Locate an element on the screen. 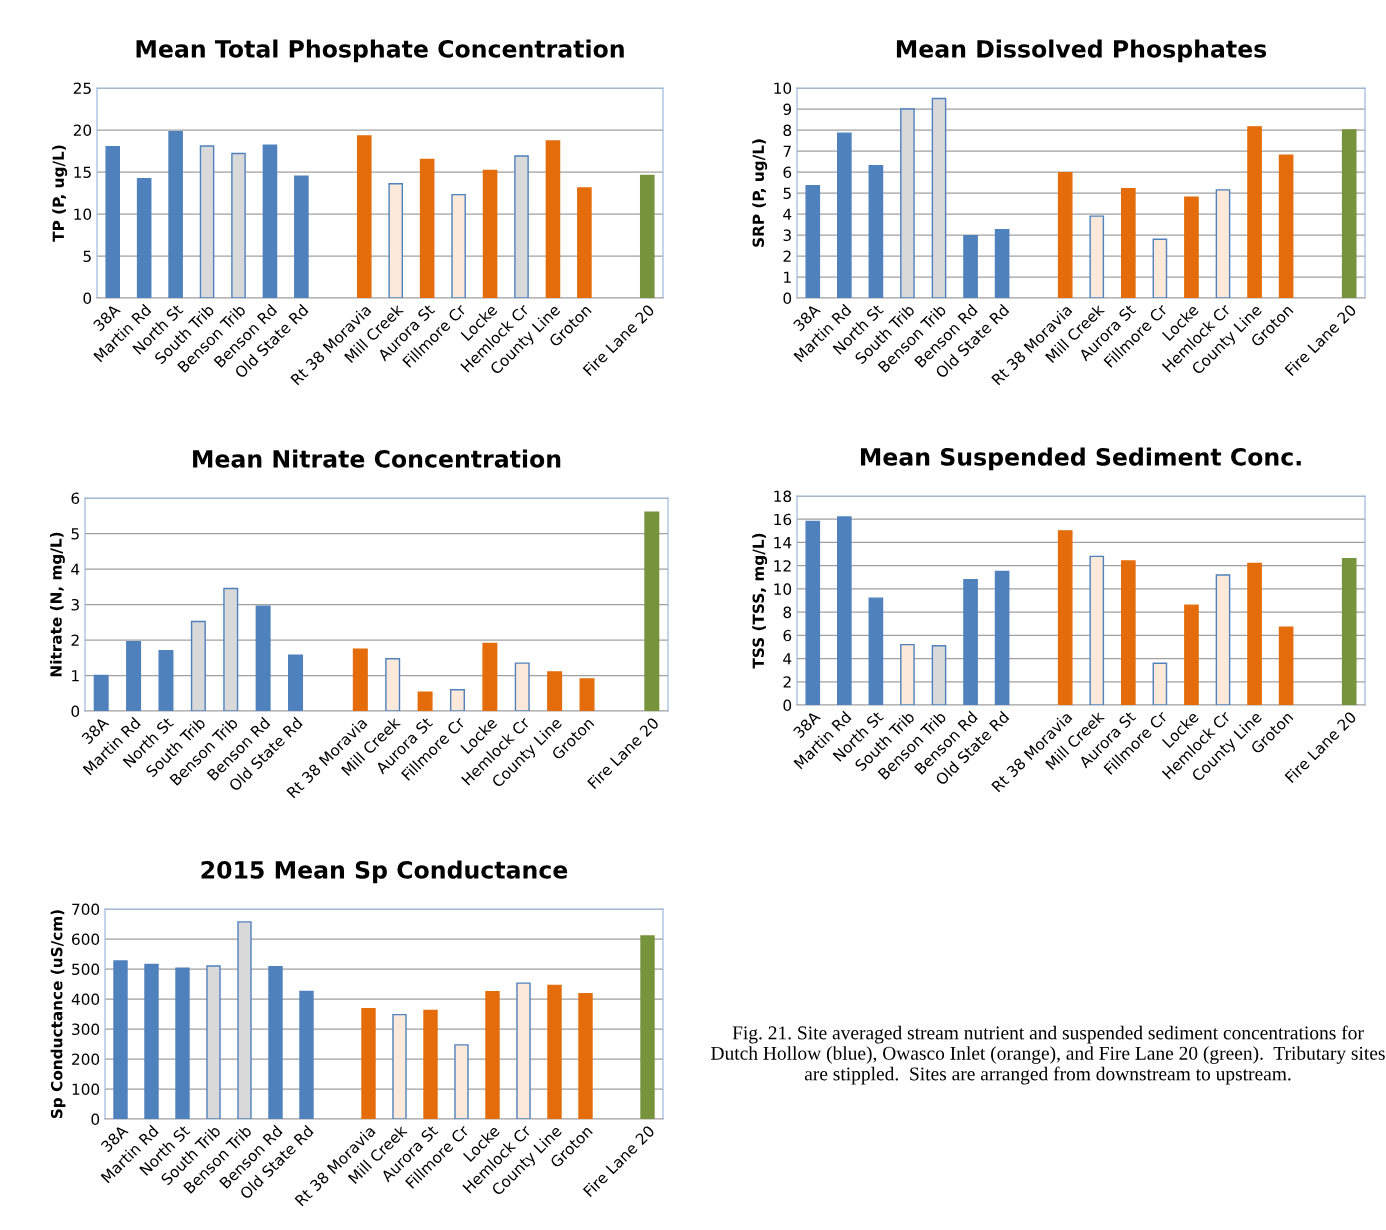  y-tick-label: 300 is located at coordinates (86, 1029).